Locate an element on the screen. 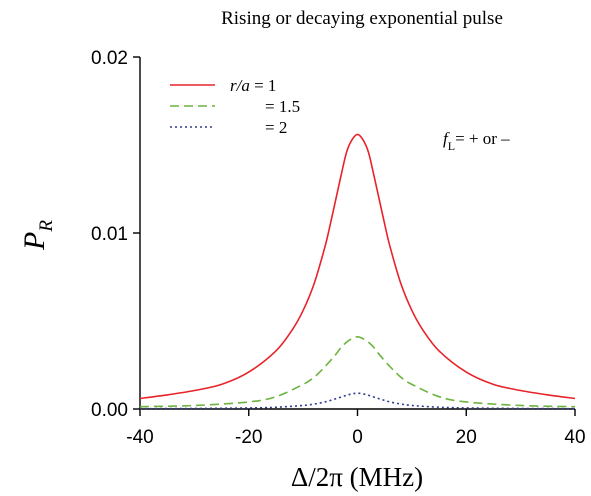 The height and width of the screenshot is (496, 591). x-tick-label: -40 is located at coordinates (139, 437).